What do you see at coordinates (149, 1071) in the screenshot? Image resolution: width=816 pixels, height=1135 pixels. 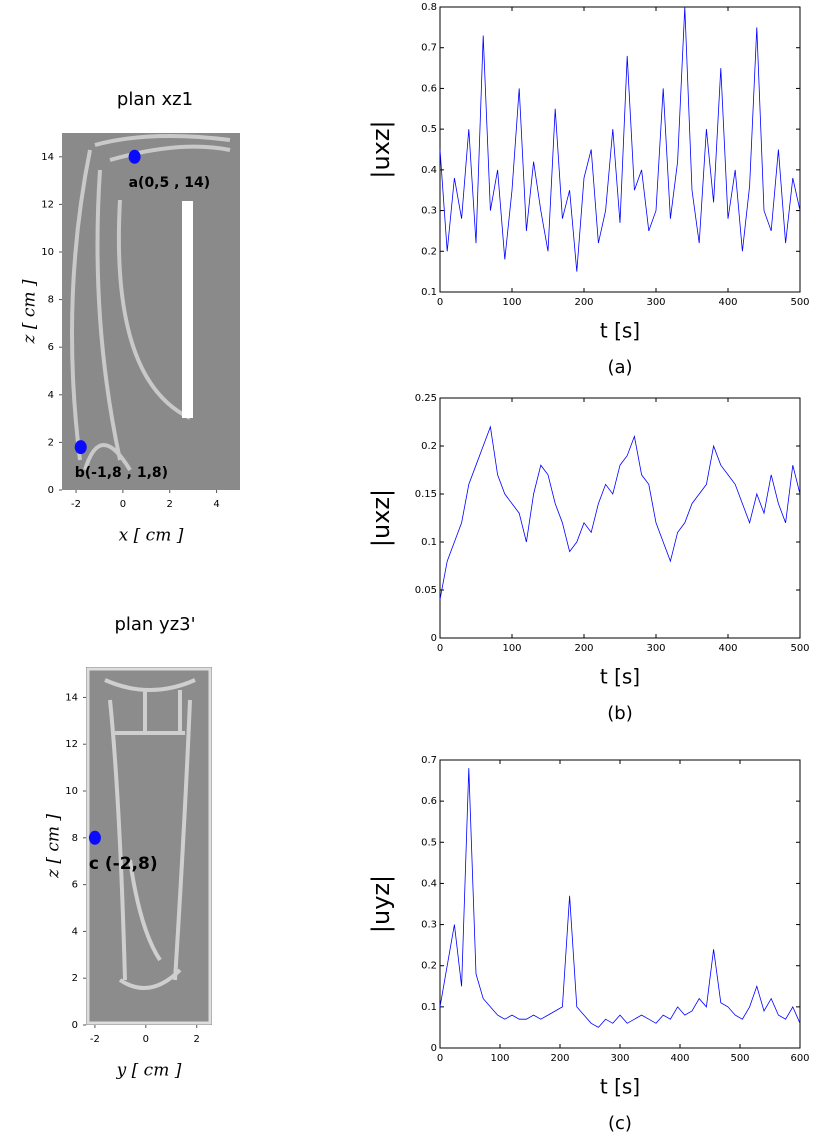 I see `x-axis-label: y [ cm ]` at bounding box center [149, 1071].